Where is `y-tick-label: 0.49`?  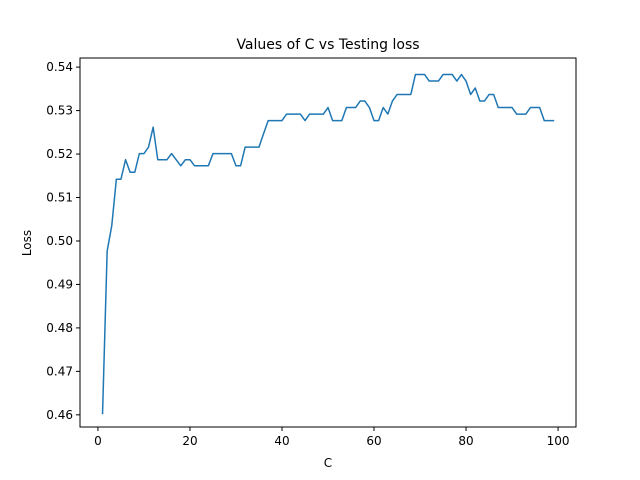
y-tick-label: 0.49 is located at coordinates (59, 284).